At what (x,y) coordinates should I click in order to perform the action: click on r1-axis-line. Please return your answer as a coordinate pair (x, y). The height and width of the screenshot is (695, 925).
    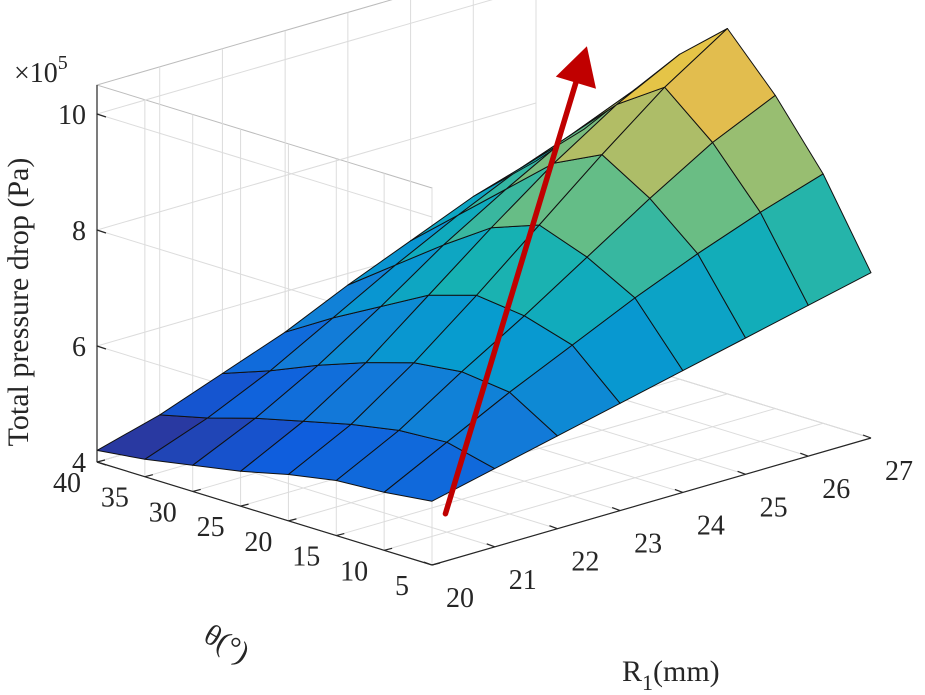
    Looking at the image, I should click on (651, 501).